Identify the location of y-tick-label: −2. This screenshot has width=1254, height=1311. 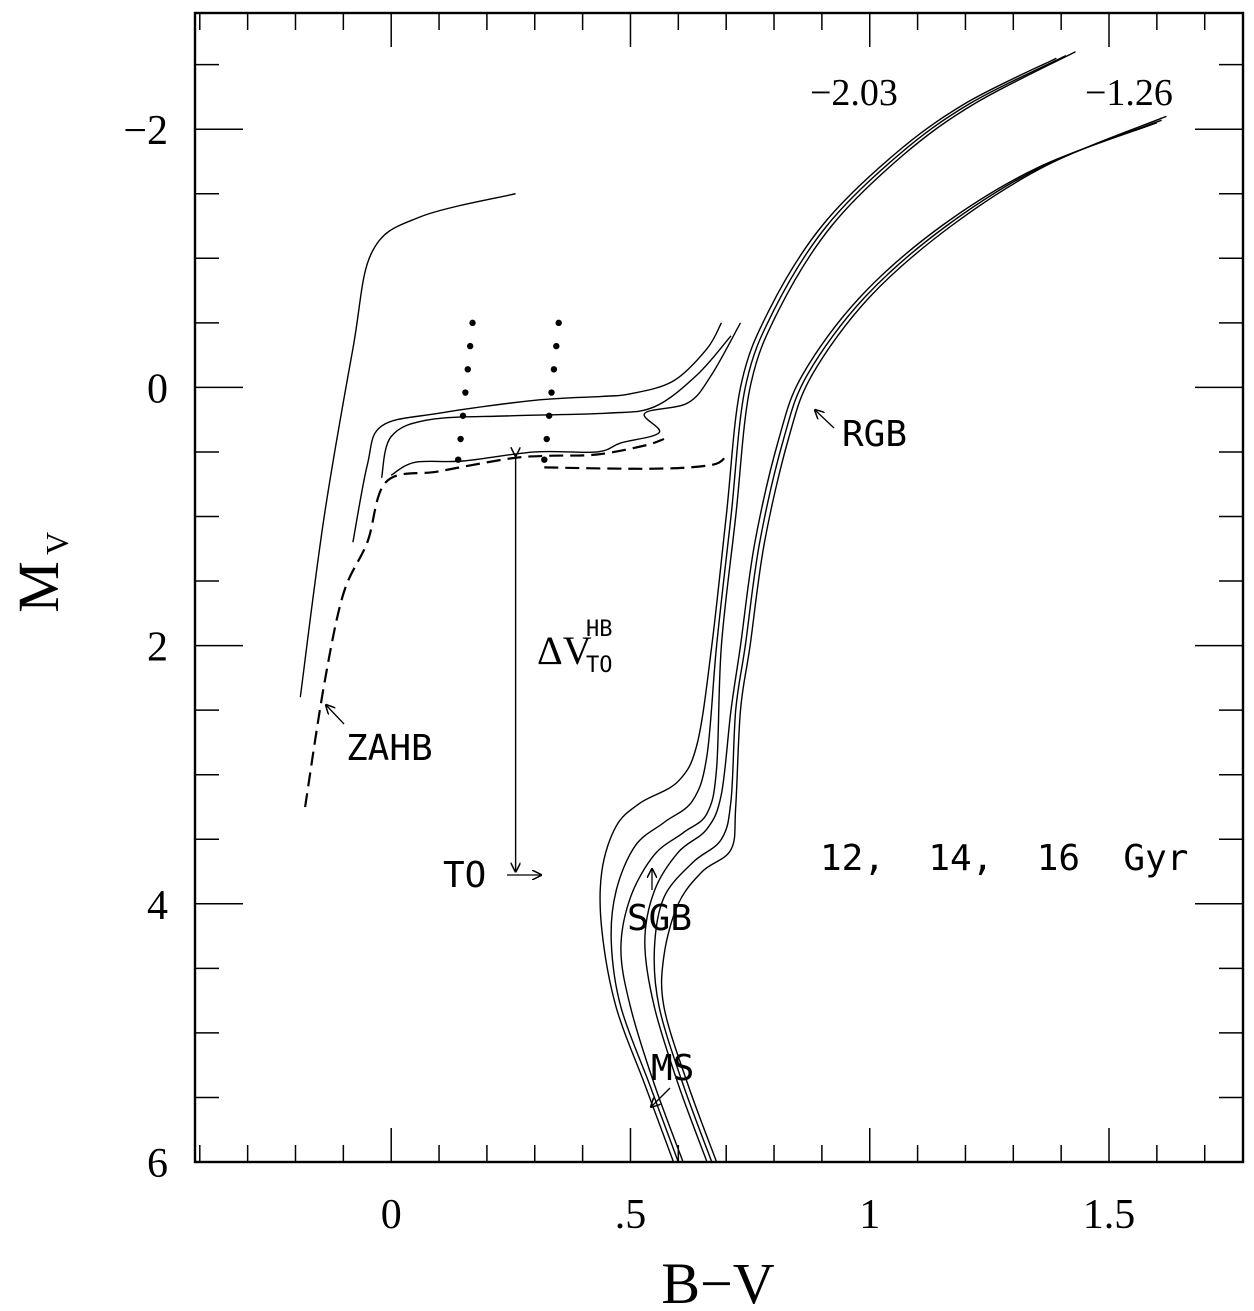
(145, 131).